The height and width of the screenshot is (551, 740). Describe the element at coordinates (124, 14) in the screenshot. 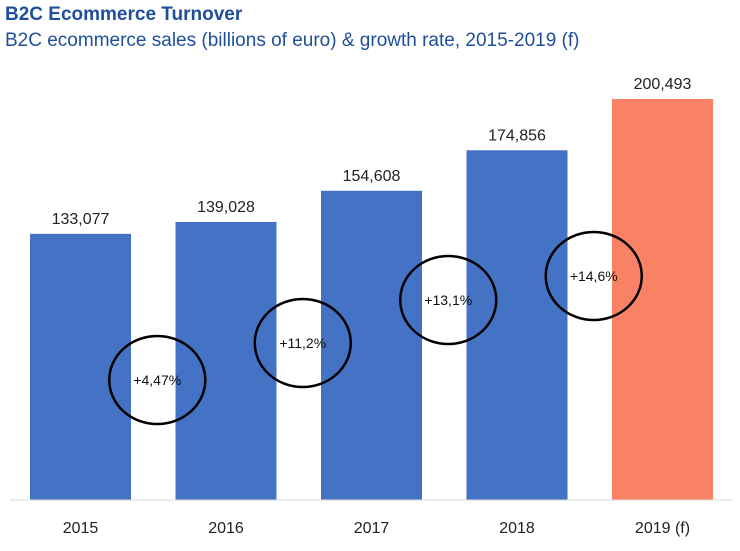

I see `chart-title: B2C Ecommerce Turnover` at that location.